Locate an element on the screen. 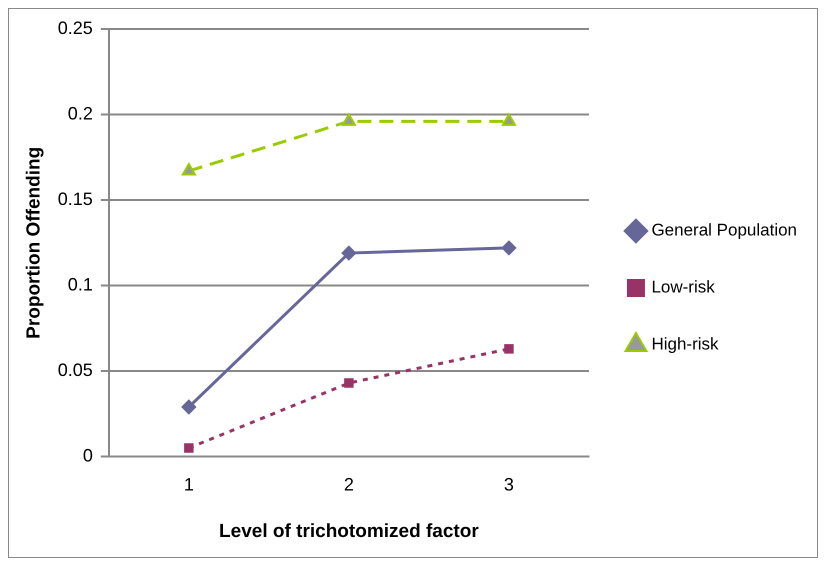  x-axis-title: Level of trichotomized factor is located at coordinates (349, 531).